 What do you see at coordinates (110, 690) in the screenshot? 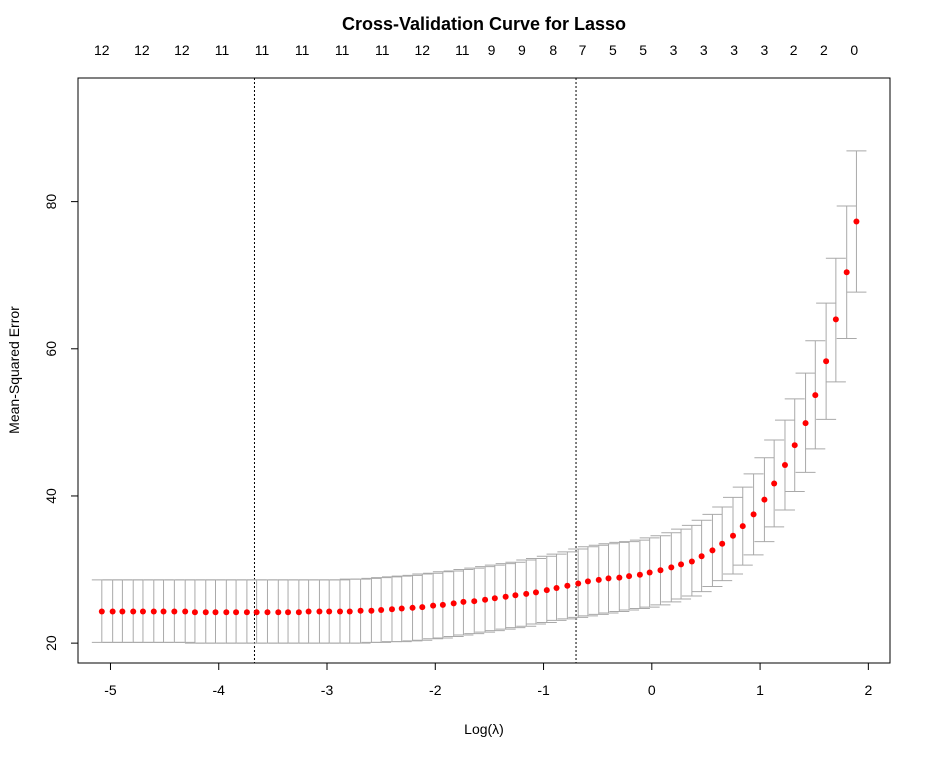
I see `x-tick-label: -5` at bounding box center [110, 690].